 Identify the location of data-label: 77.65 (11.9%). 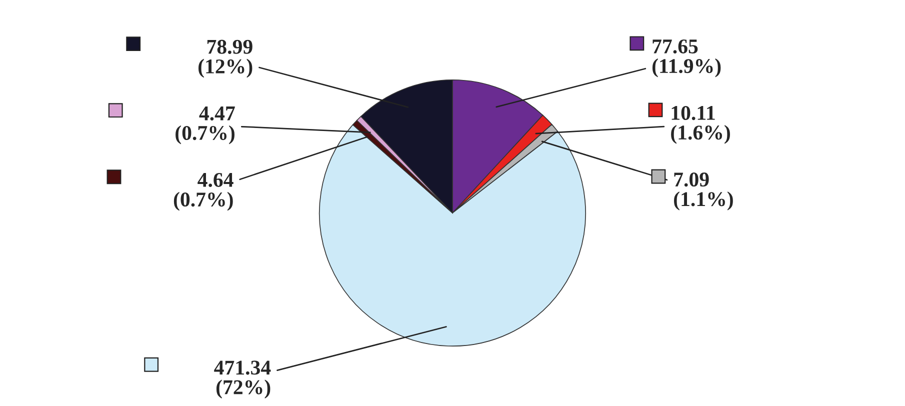
(686, 58).